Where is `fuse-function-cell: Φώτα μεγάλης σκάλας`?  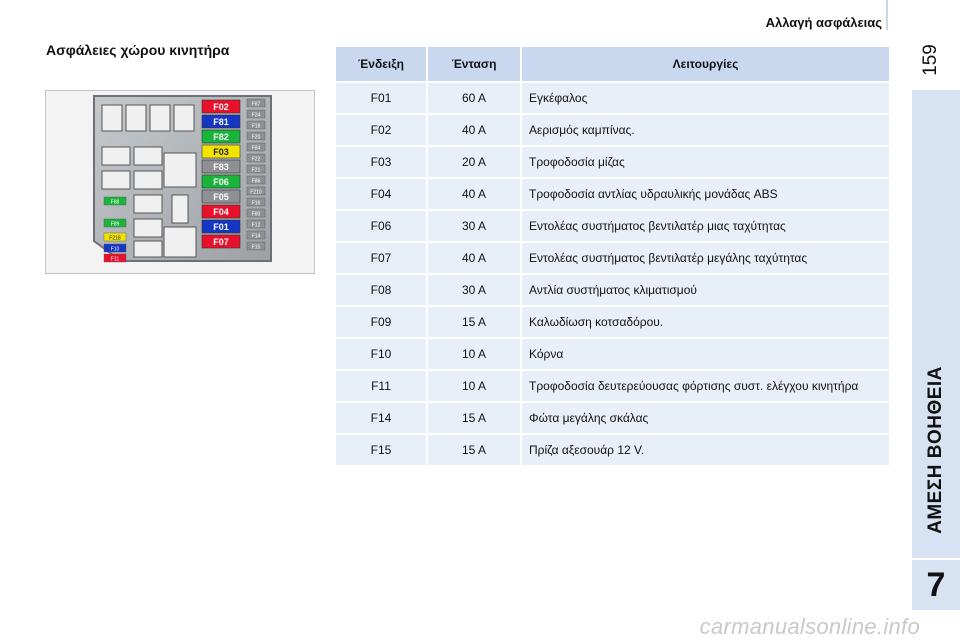 fuse-function-cell: Φώτα μεγάλης σκάλας is located at coordinates (705, 418).